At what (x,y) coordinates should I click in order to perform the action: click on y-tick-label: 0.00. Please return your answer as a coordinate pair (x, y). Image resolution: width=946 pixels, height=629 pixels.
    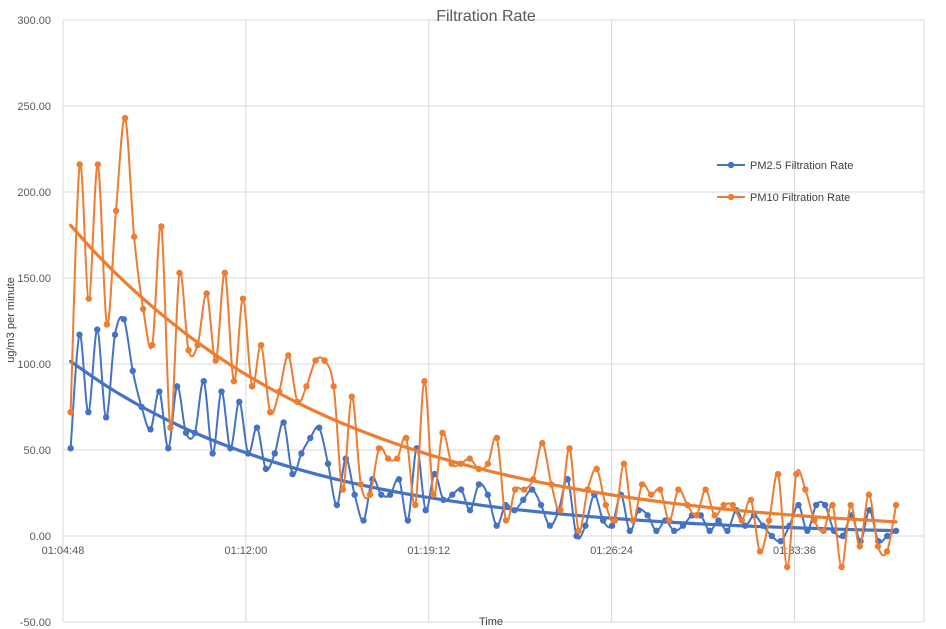
    Looking at the image, I should click on (40, 537).